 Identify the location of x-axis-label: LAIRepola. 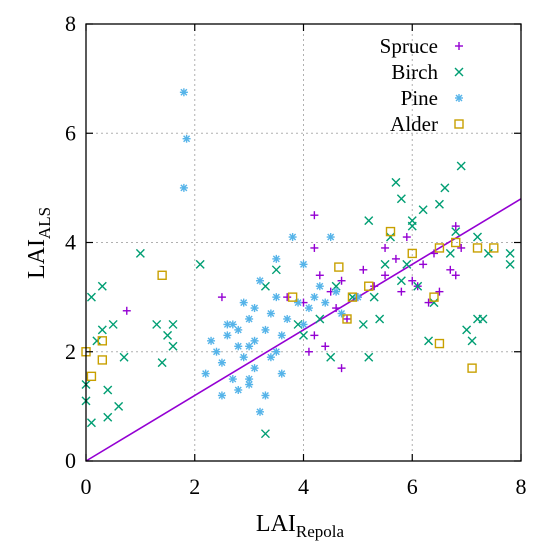
(300, 526).